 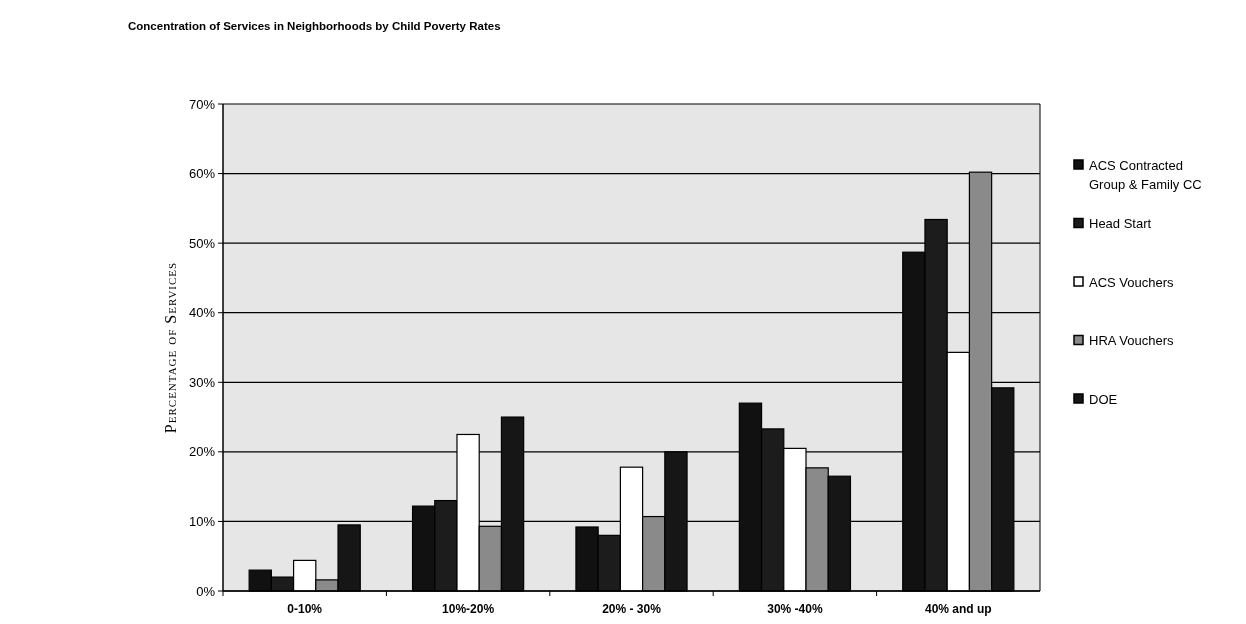 What do you see at coordinates (958, 609) in the screenshot?
I see `x-tick-label: 40% and up` at bounding box center [958, 609].